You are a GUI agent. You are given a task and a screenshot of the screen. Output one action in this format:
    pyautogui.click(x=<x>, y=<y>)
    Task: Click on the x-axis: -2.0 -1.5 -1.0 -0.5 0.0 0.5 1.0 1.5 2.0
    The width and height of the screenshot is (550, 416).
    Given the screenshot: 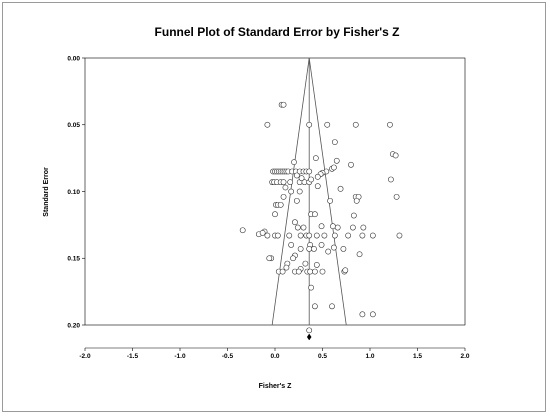 What is the action you would take?
    pyautogui.click(x=274, y=353)
    